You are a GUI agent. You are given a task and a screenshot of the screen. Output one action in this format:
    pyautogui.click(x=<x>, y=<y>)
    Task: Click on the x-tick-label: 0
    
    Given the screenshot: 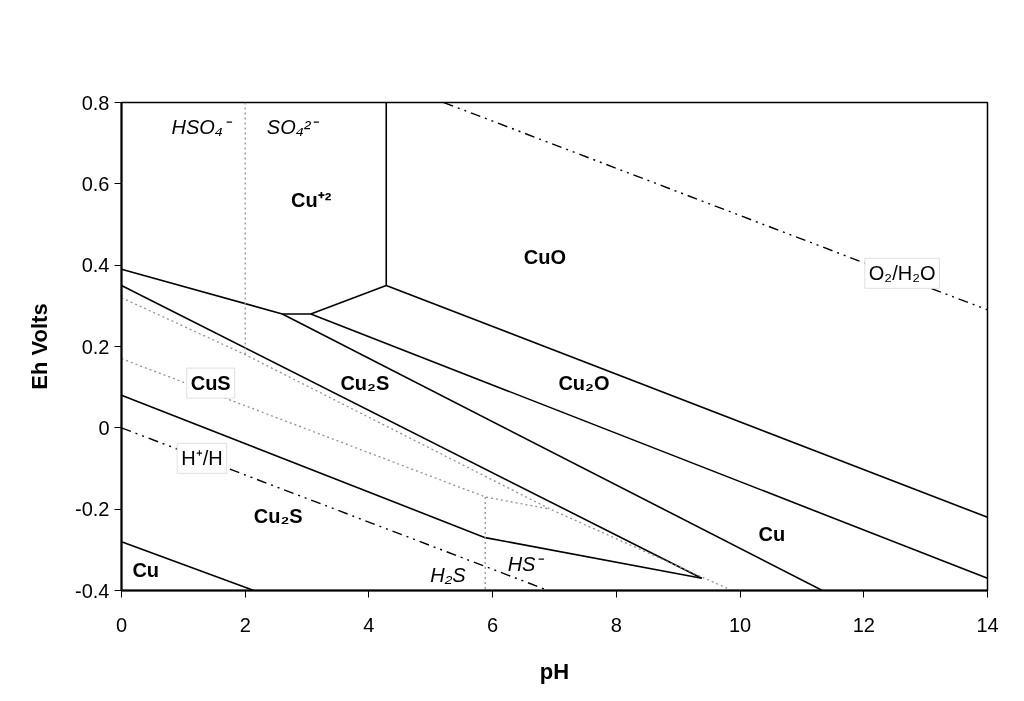 What is the action you would take?
    pyautogui.click(x=121, y=624)
    